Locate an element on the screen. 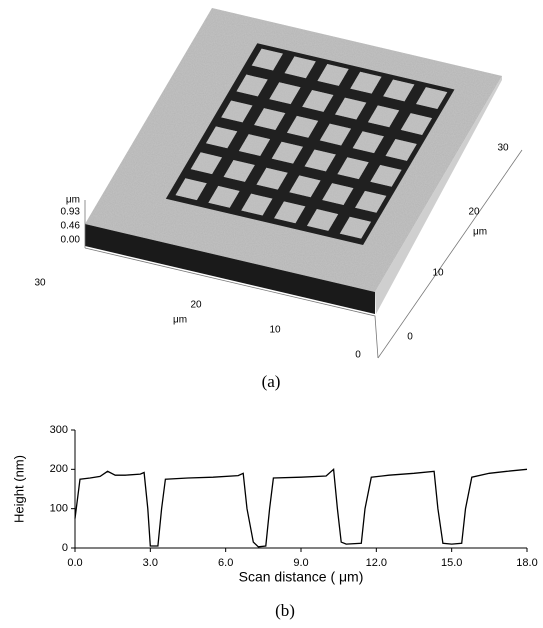 The height and width of the screenshot is (628, 543). caption-a: (a) is located at coordinates (271, 381).